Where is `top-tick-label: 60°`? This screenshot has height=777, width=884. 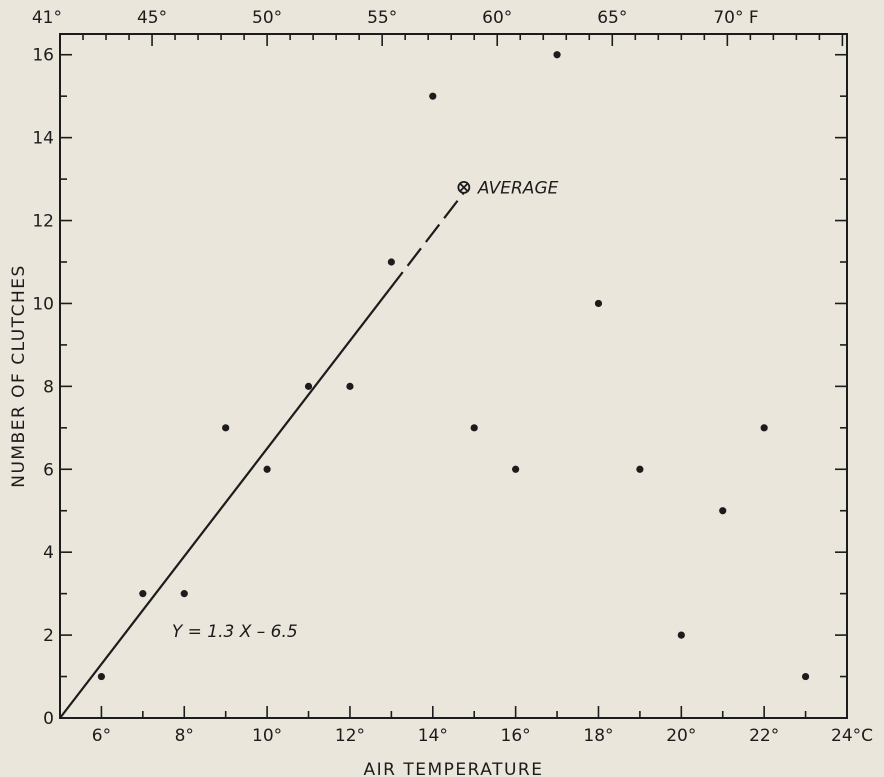
top-tick-label: 60° is located at coordinates (497, 18).